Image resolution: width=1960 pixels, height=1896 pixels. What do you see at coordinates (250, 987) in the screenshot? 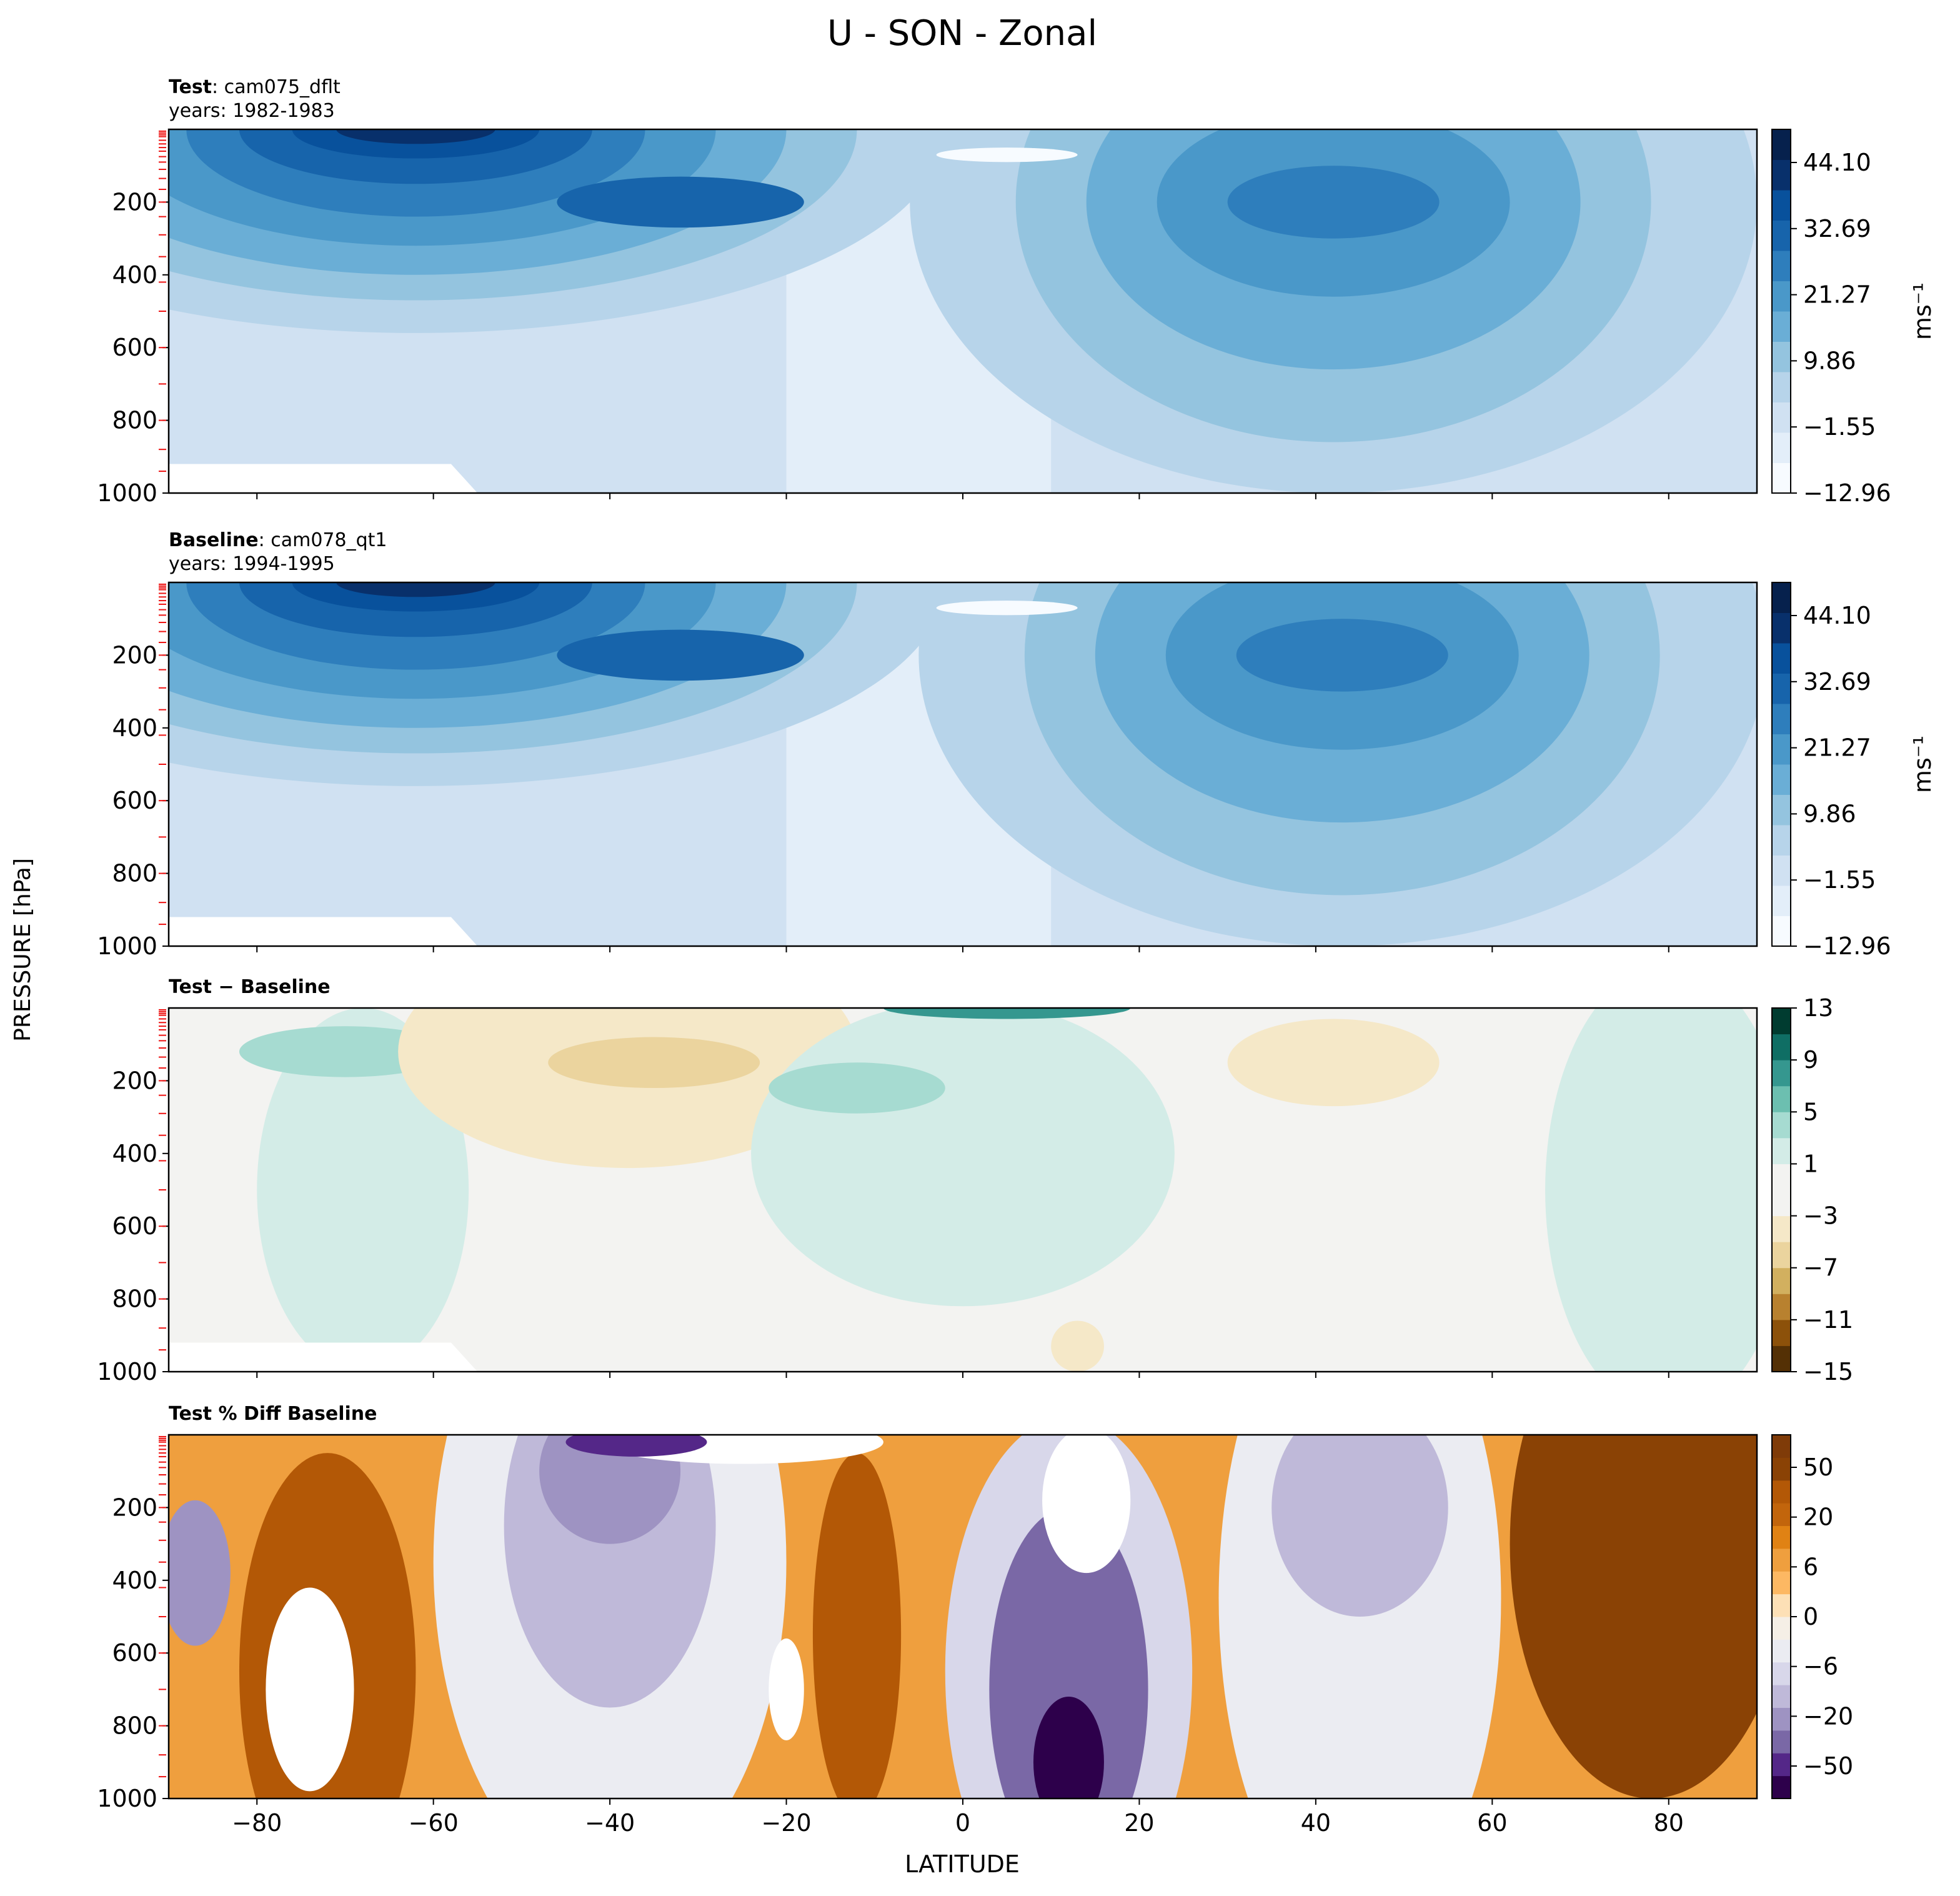
I see `panel-3-title: Test − Baseline` at bounding box center [250, 987].